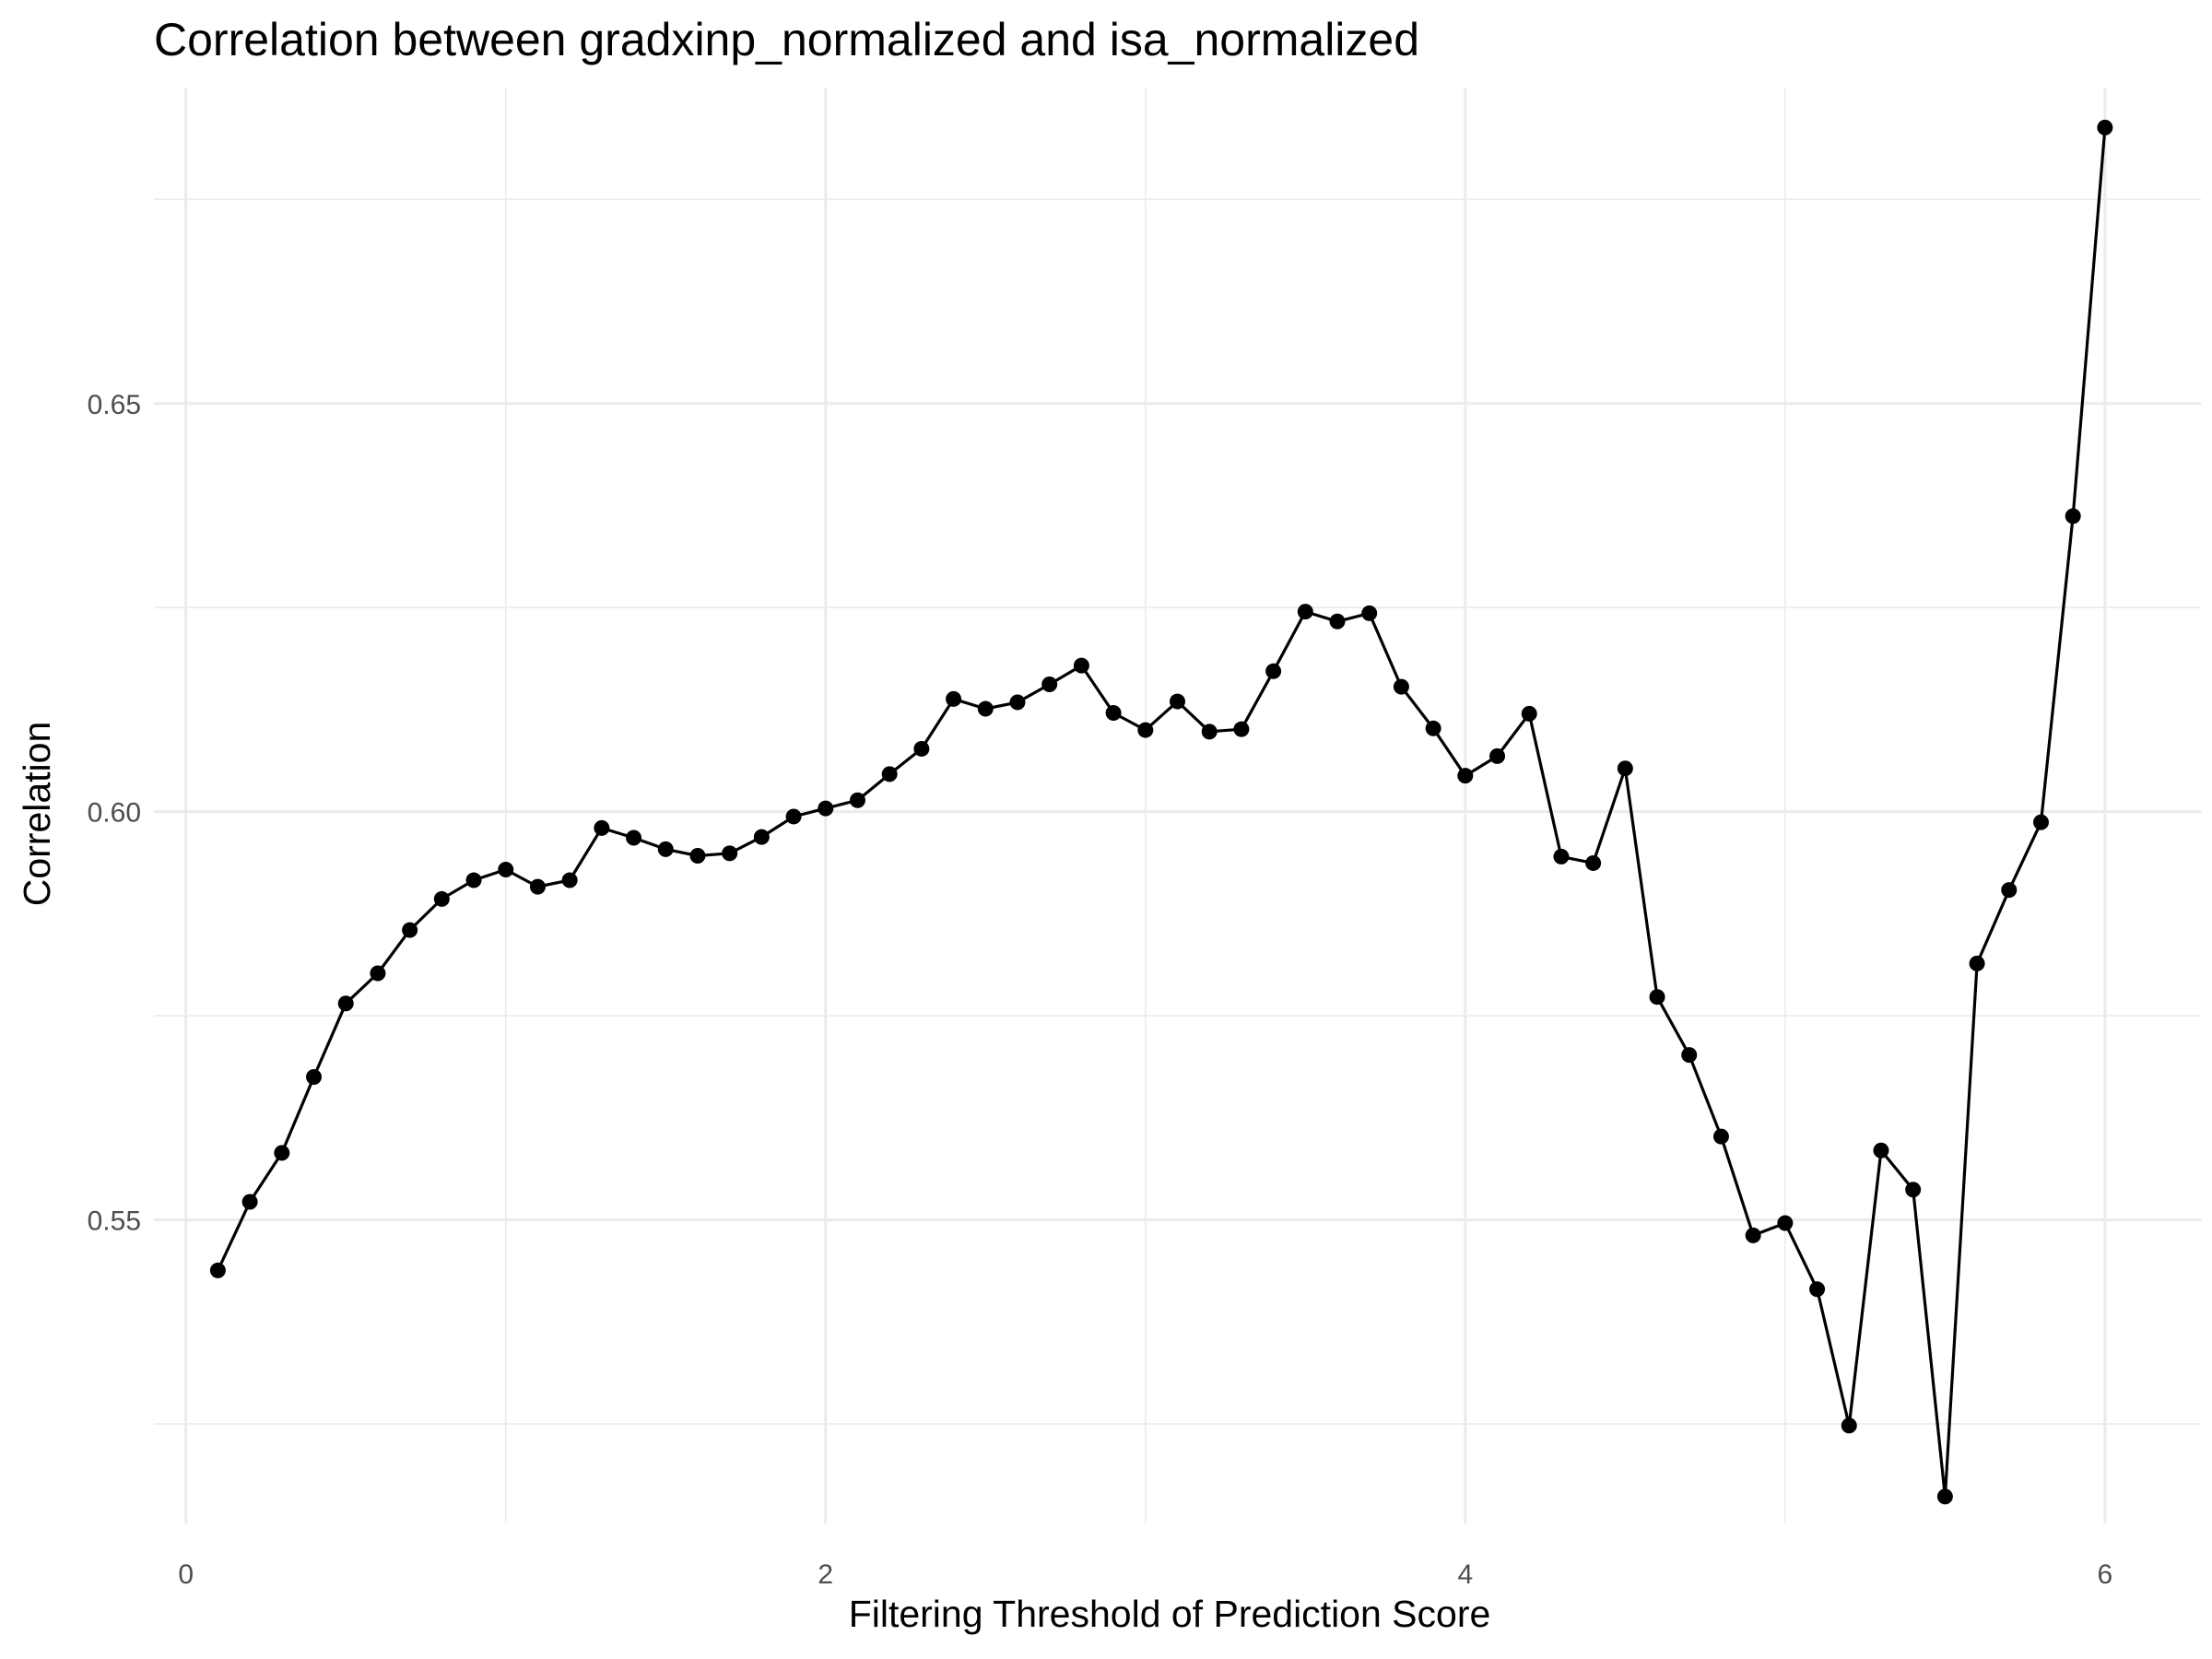 Image resolution: width=2212 pixels, height=1659 pixels. I want to click on y-tick-label: 0.60, so click(114, 813).